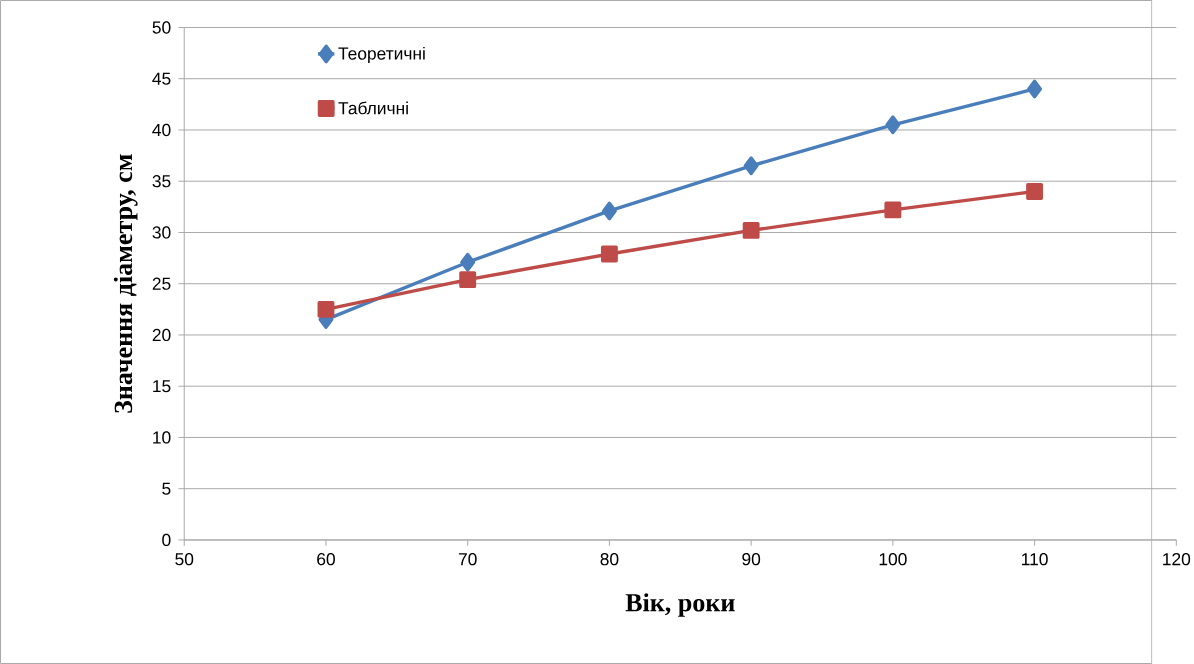 The height and width of the screenshot is (664, 1194). I want to click on y-axis-title: Значення діаметру, см, so click(125, 283).